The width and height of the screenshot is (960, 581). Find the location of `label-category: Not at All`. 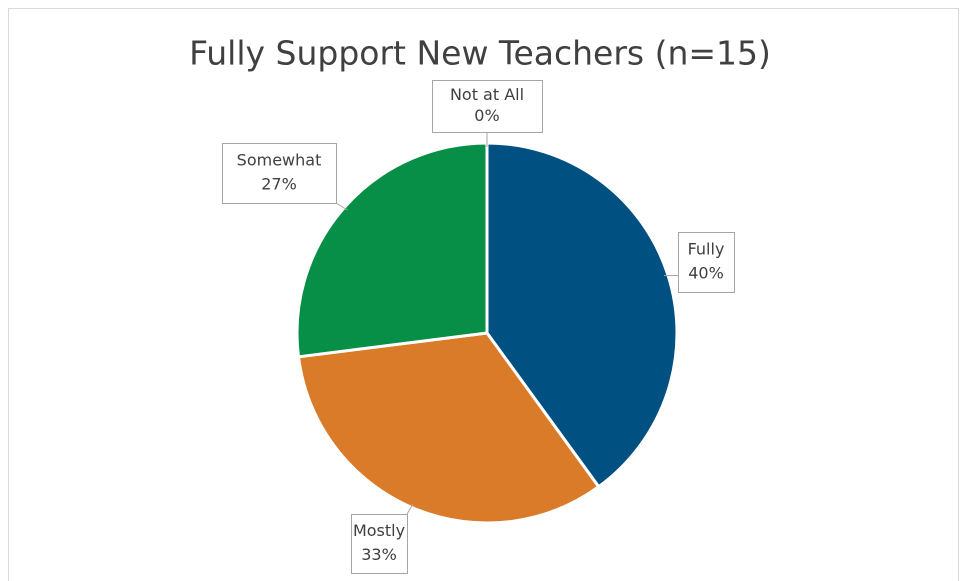

label-category: Not at All is located at coordinates (487, 94).